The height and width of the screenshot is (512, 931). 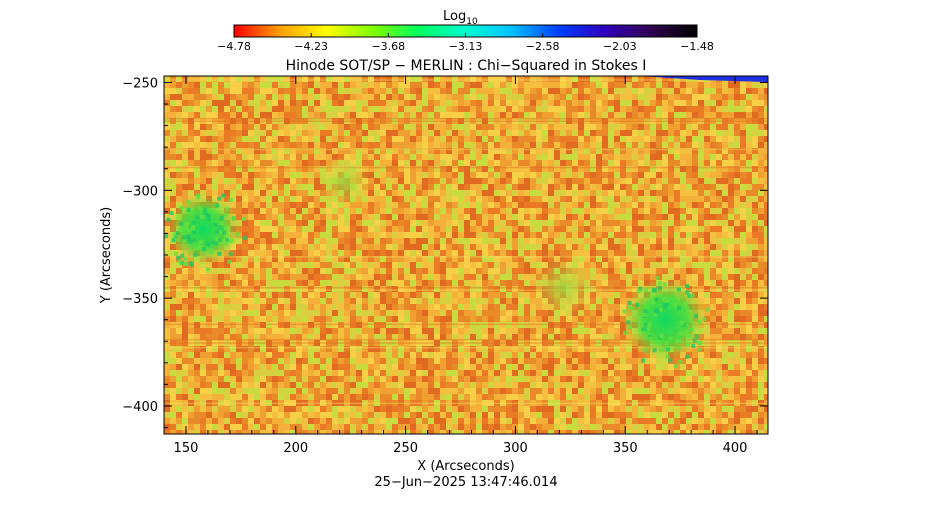 What do you see at coordinates (388, 46) in the screenshot?
I see `colorbar-tick-label: −3.68` at bounding box center [388, 46].